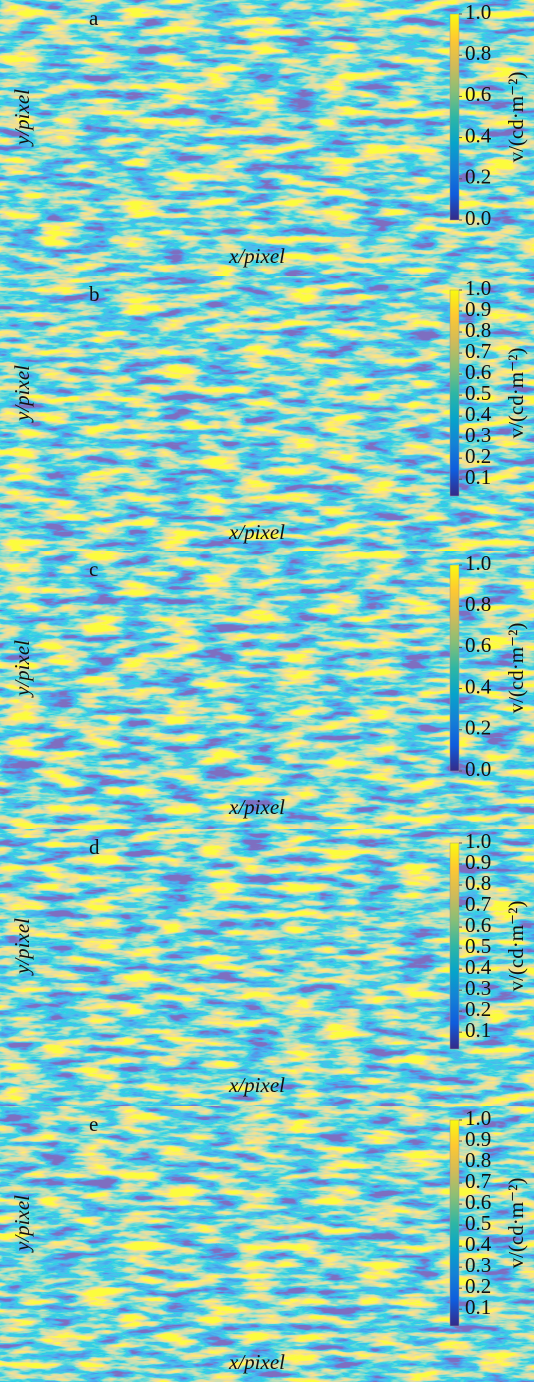 This screenshot has width=534, height=1382. What do you see at coordinates (478, 967) in the screenshot?
I see `colorbar-tick-label: 0.4` at bounding box center [478, 967].